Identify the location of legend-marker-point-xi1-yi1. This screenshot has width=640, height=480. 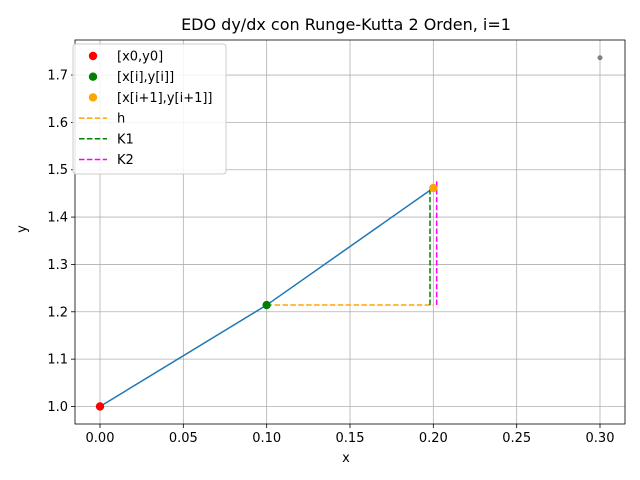
(93, 97).